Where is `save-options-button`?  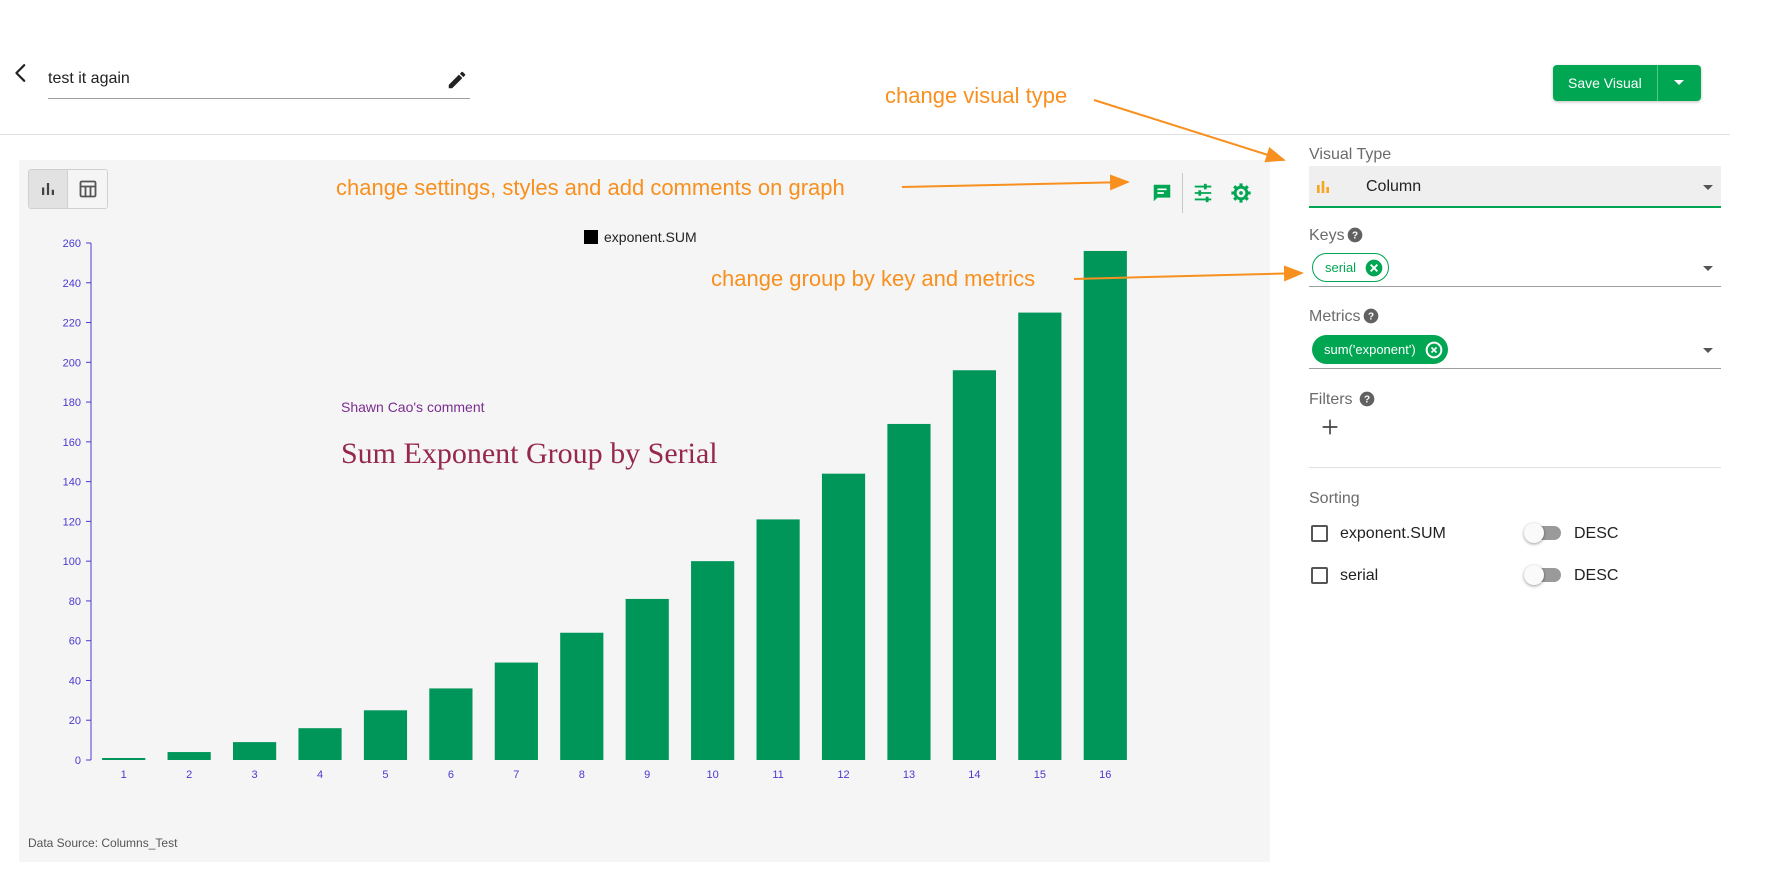 save-options-button is located at coordinates (1678, 83).